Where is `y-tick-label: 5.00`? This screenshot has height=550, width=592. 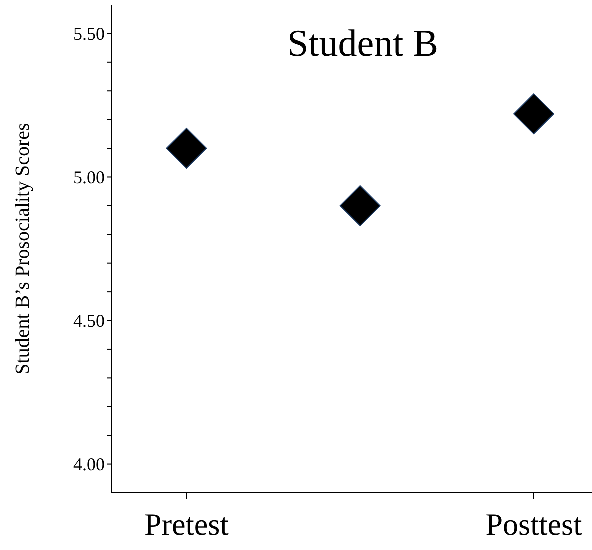
y-tick-label: 5.00 is located at coordinates (89, 178).